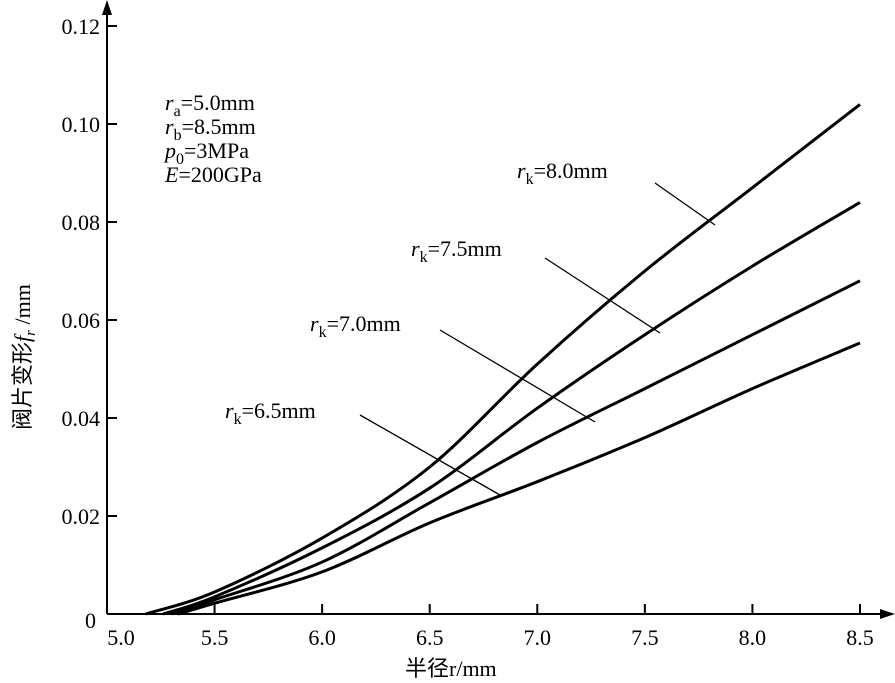  I want to click on y-tick-label: 0.12, so click(81, 26).